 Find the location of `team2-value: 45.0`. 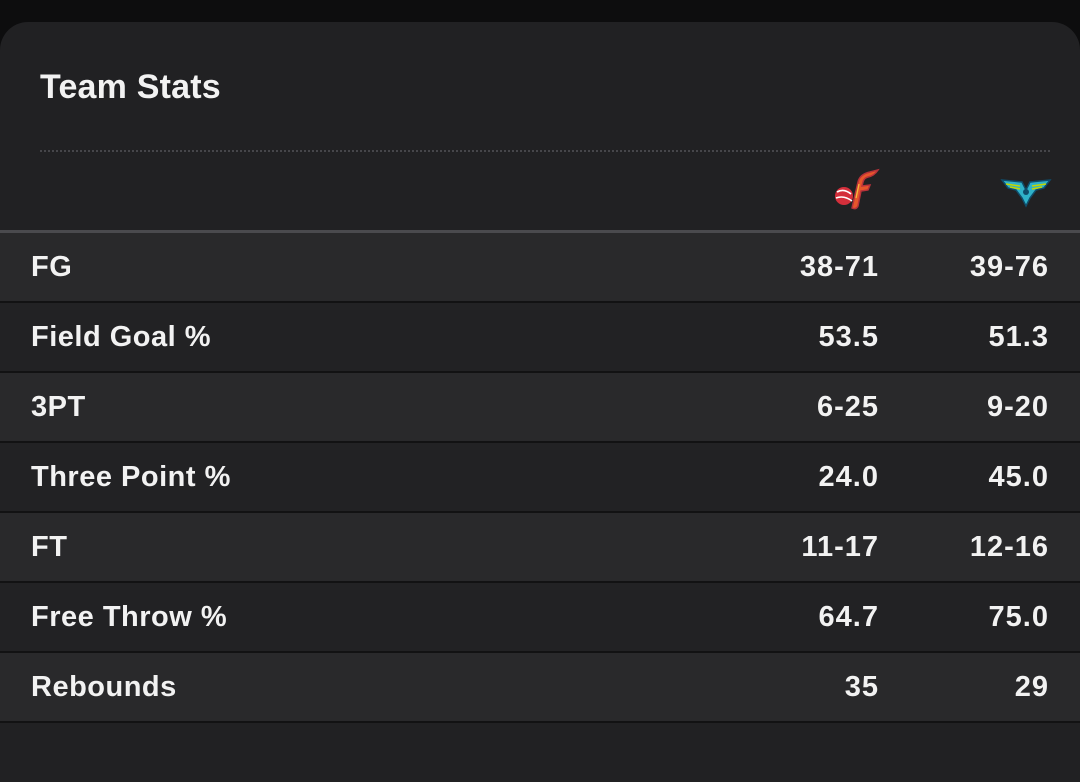

team2-value: 45.0 is located at coordinates (1018, 477).